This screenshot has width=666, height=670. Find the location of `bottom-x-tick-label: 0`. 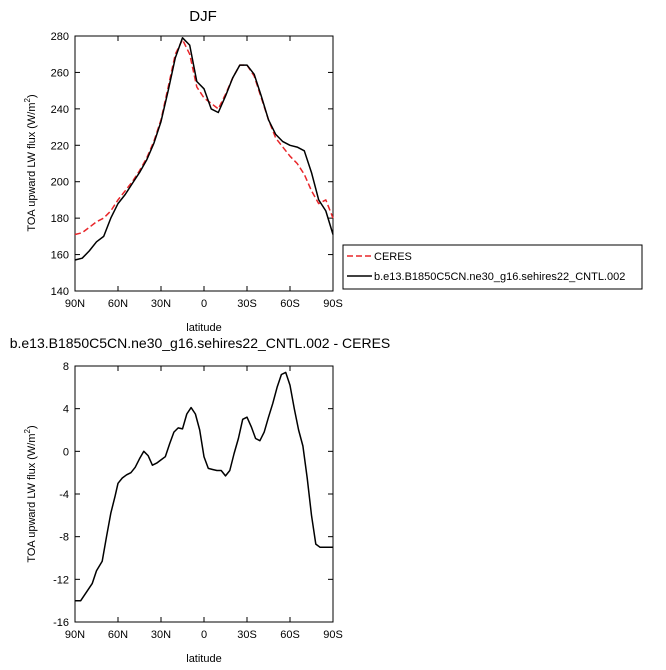

bottom-x-tick-label: 0 is located at coordinates (204, 635).